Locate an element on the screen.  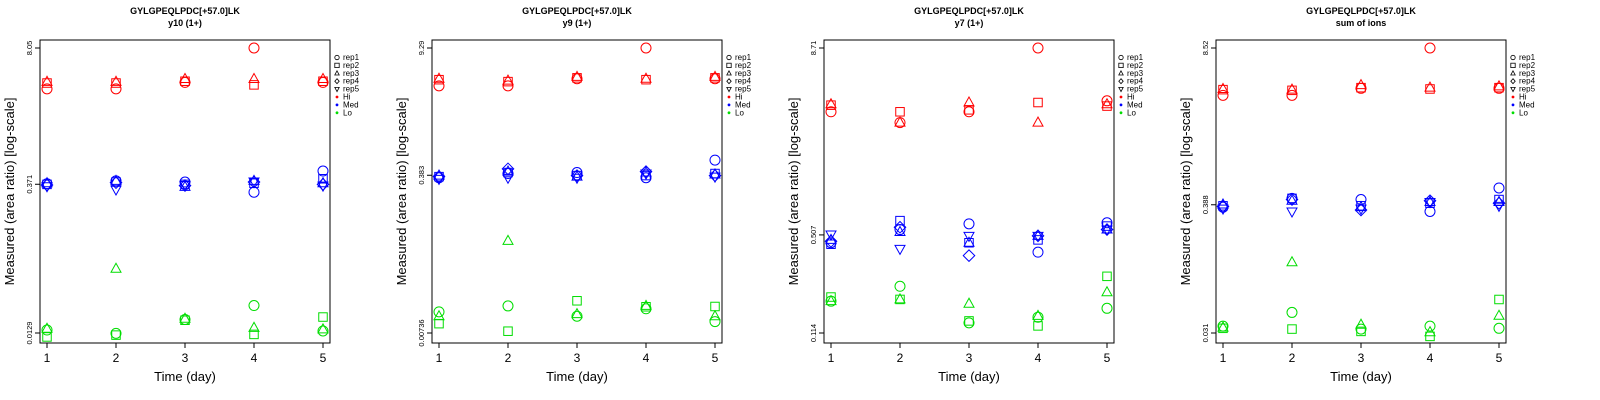
legend-rep3-label: rep3 is located at coordinates (743, 73).